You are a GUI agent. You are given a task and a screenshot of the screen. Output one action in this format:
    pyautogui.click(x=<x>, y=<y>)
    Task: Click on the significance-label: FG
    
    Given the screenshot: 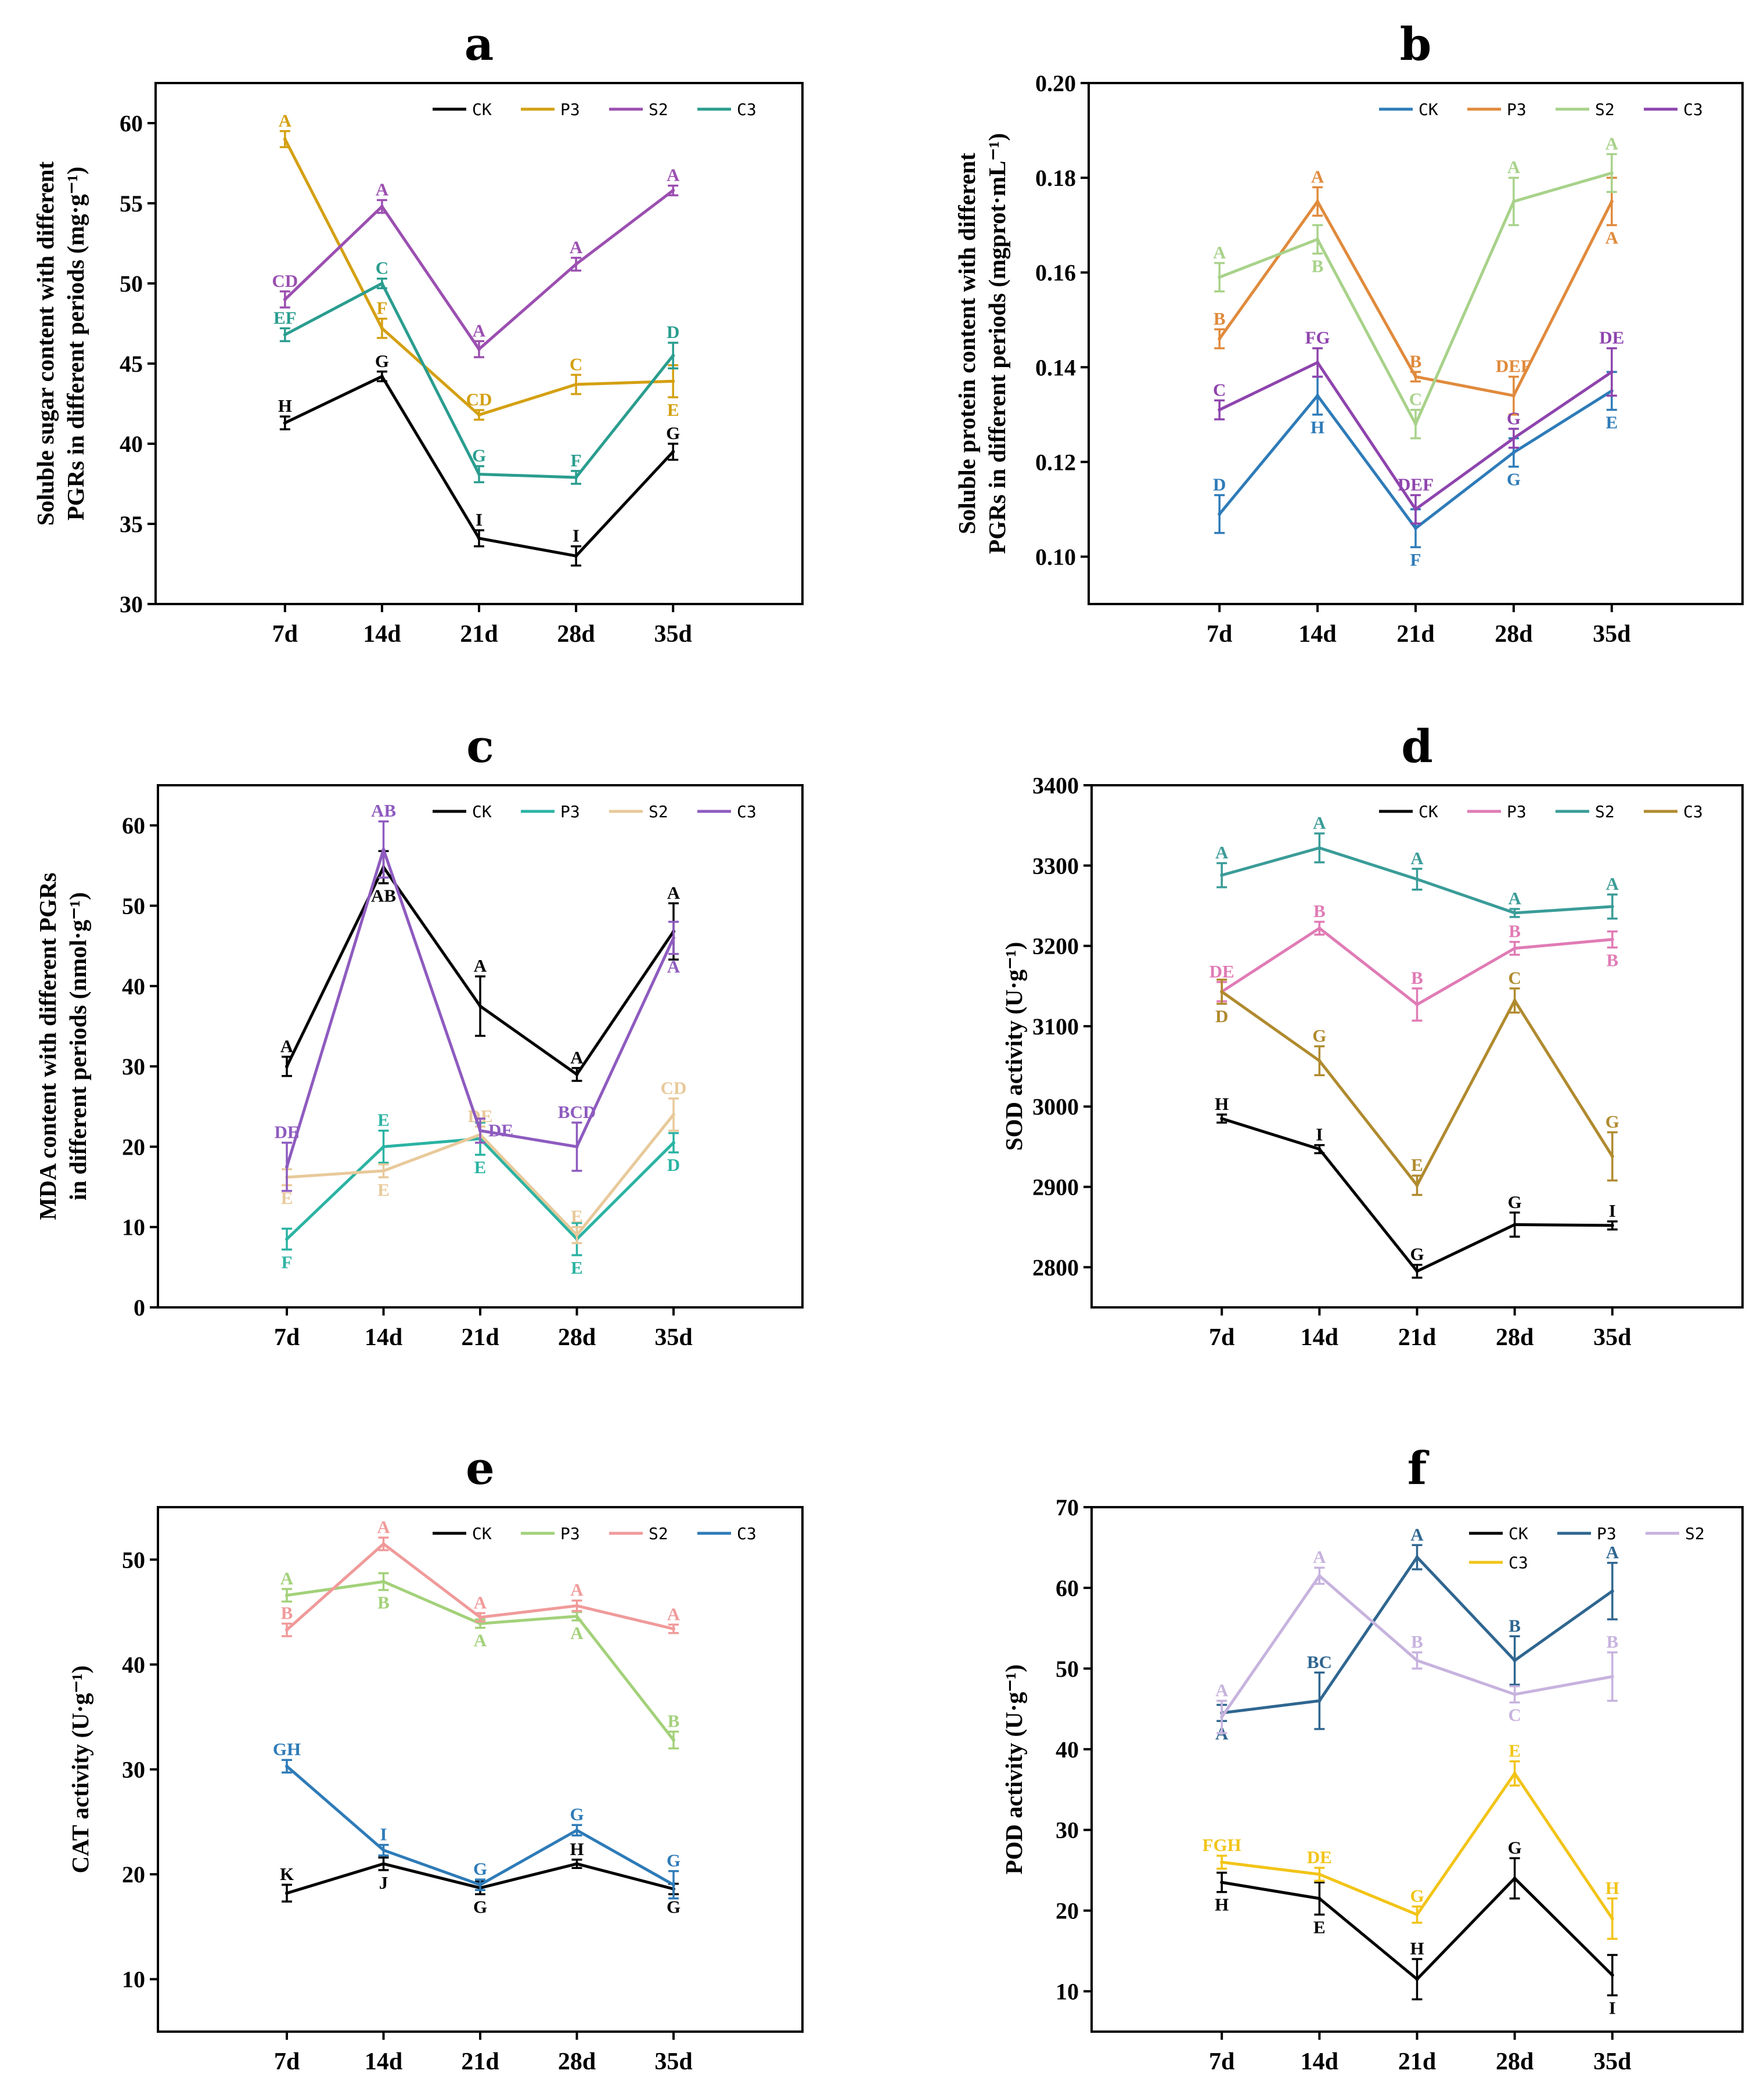 What is the action you would take?
    pyautogui.click(x=1318, y=338)
    